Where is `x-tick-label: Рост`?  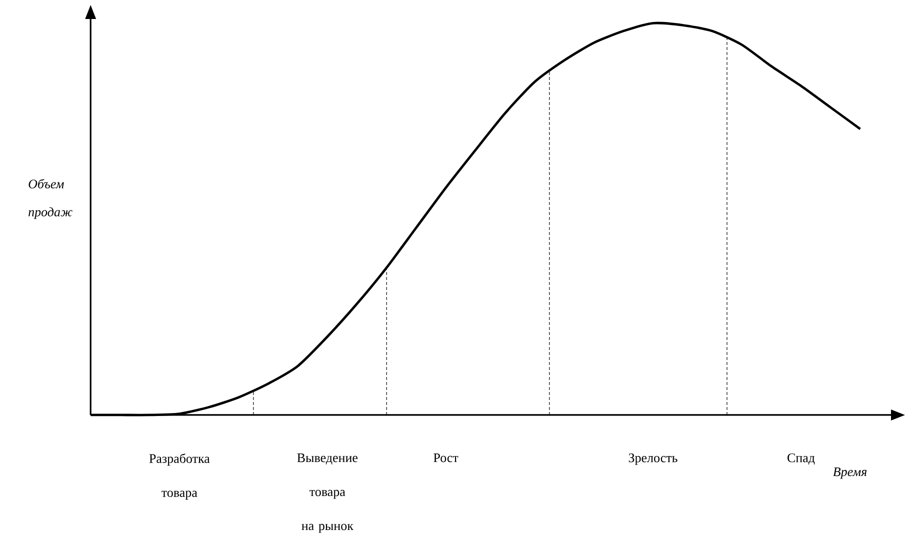 x-tick-label: Рост is located at coordinates (446, 458).